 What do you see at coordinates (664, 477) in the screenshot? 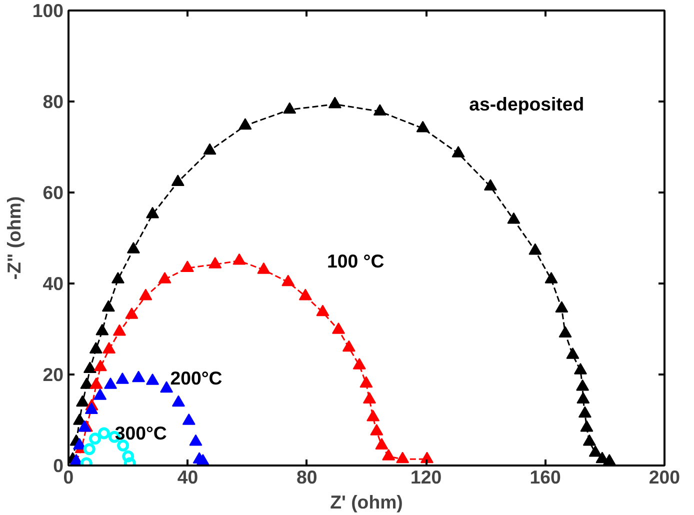
I see `x-tick-label: 200` at bounding box center [664, 477].